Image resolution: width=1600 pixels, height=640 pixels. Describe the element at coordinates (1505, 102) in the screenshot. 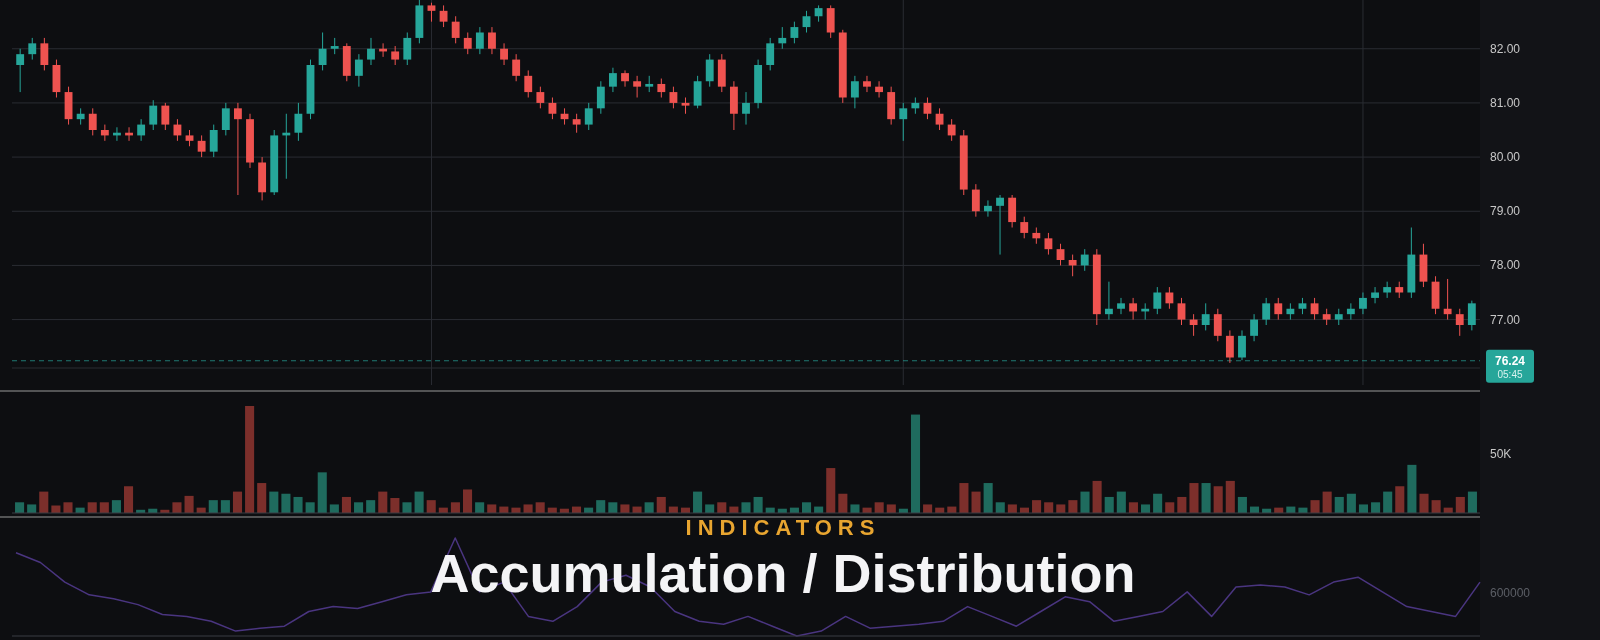

I see `y-tick-label: 81.00` at that location.